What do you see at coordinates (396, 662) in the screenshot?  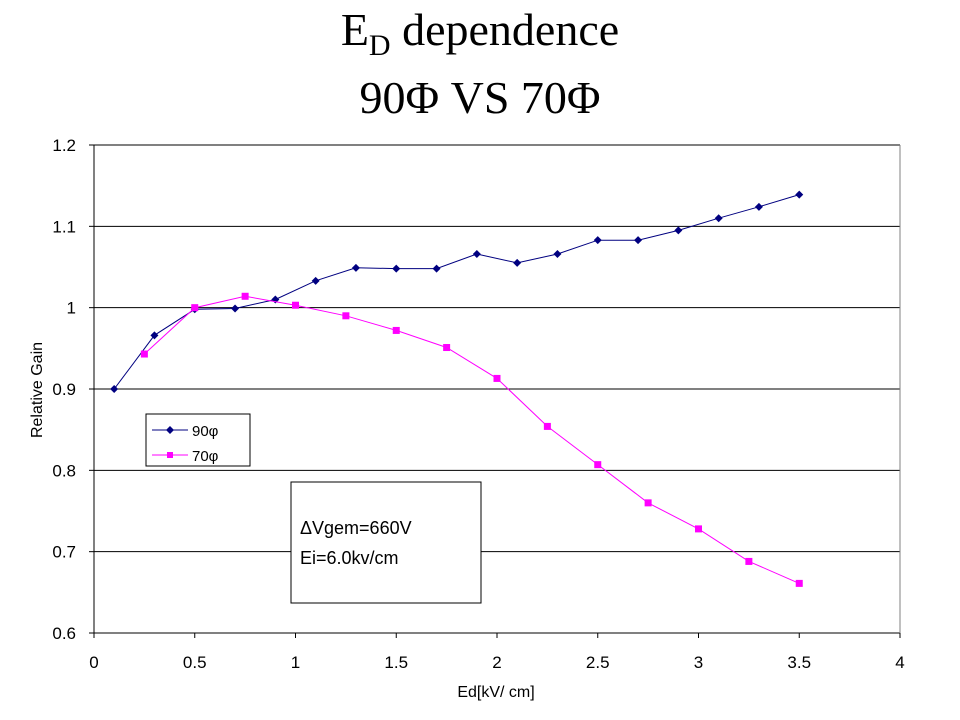 I see `x-tick-label: 1.5` at bounding box center [396, 662].